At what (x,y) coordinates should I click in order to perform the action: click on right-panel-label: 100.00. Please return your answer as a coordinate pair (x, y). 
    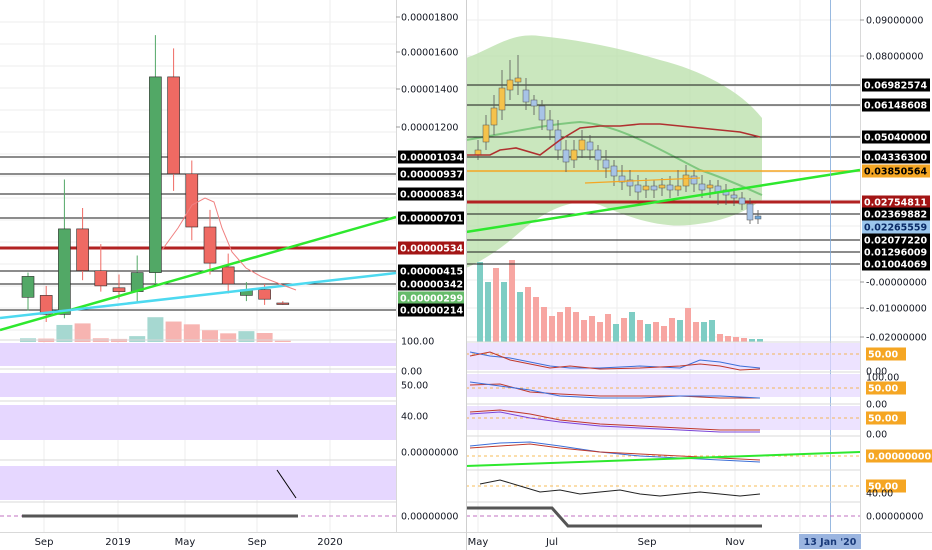
    Looking at the image, I should click on (882, 378).